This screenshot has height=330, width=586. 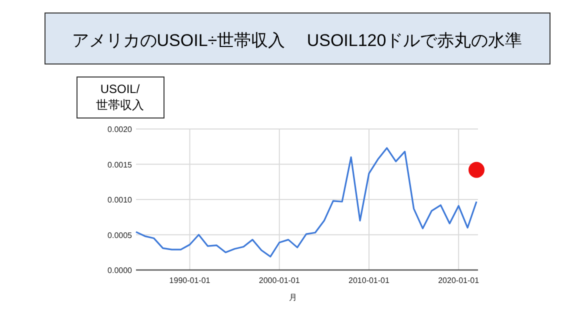 What do you see at coordinates (120, 129) in the screenshot?
I see `y-tick-label: 0.0020` at bounding box center [120, 129].